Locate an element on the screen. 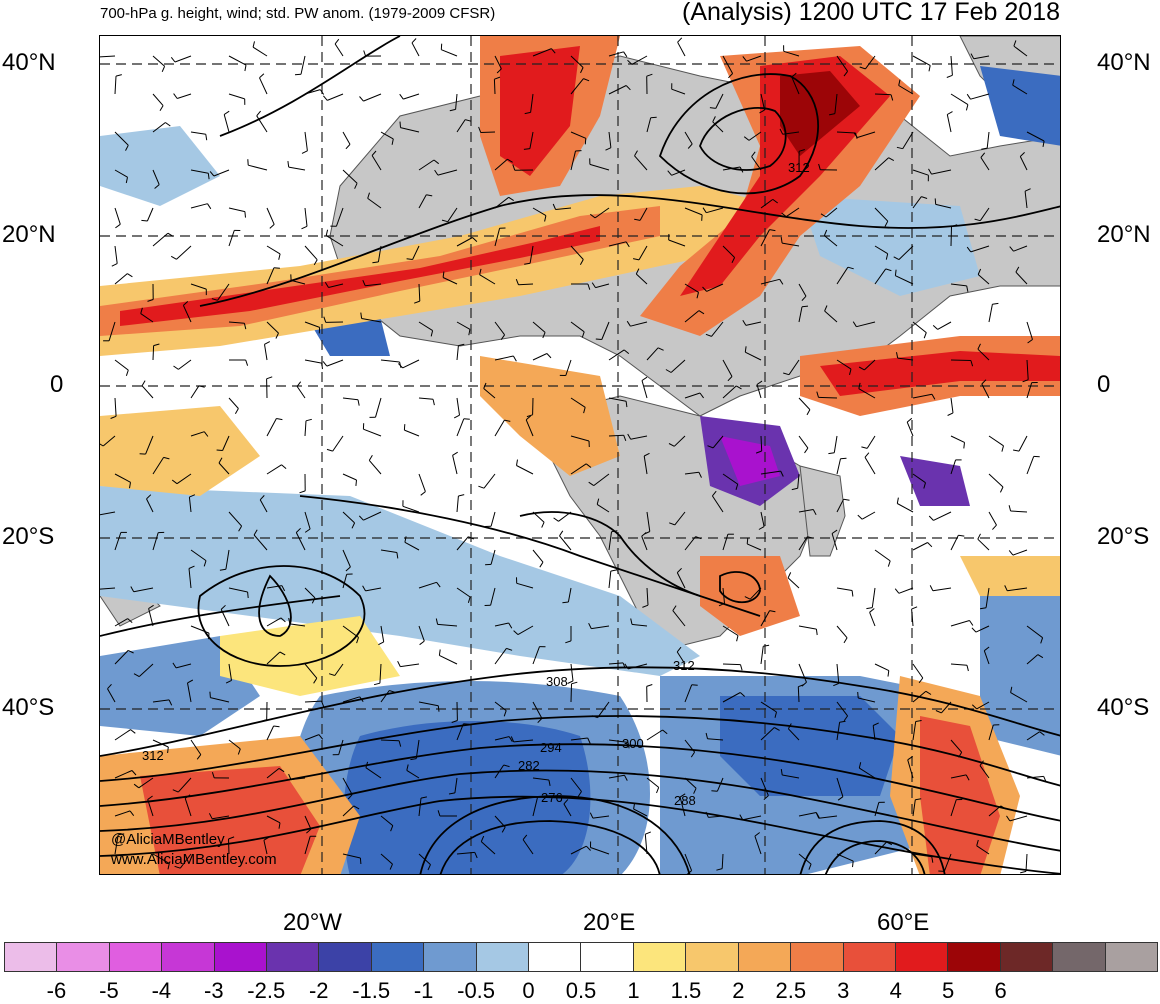 The width and height of the screenshot is (1160, 1004). lat-label-right: 40°S is located at coordinates (1123, 708).